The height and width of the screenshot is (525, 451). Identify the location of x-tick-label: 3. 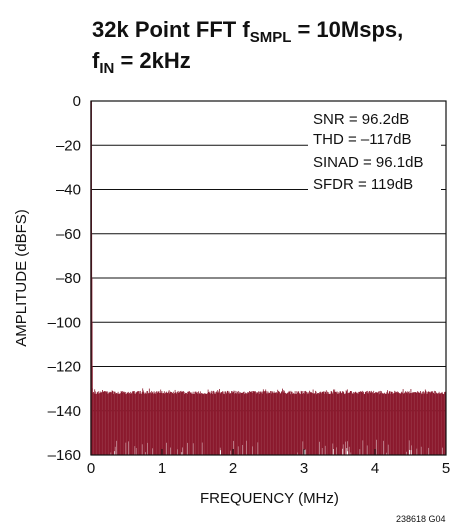
(304, 468).